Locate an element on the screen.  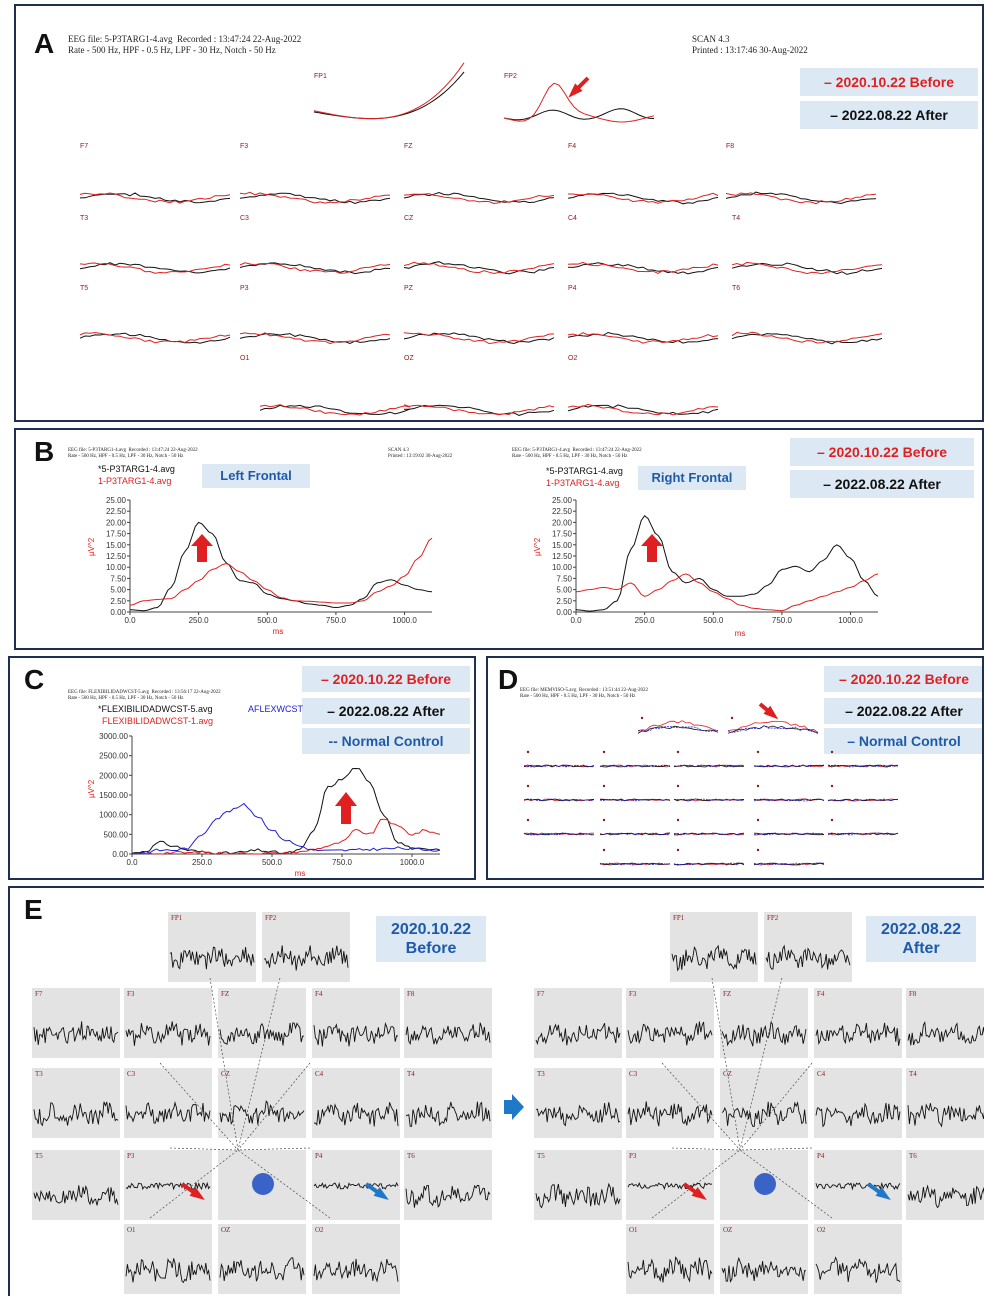
eeg-trace-t4 is located at coordinates (448, 1114).